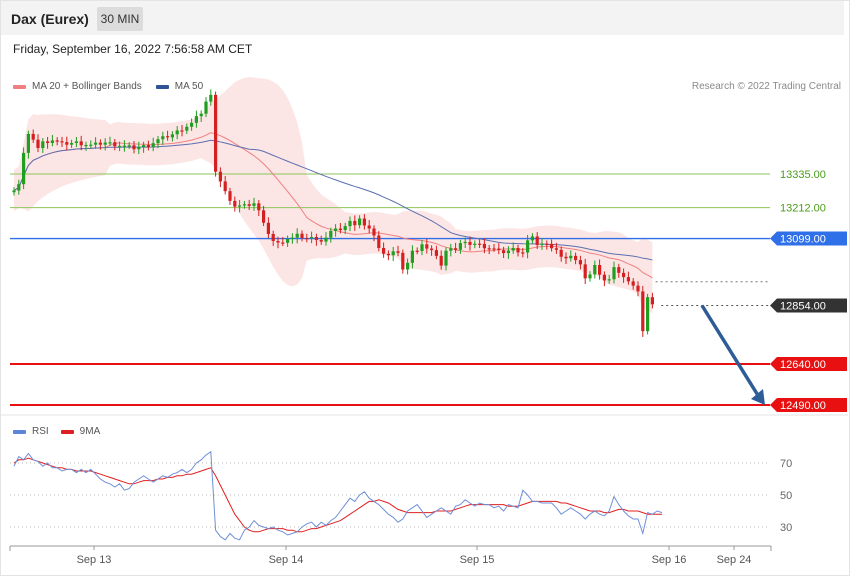  What do you see at coordinates (56, 431) in the screenshot?
I see `rsi-legend: RSI 9MA` at bounding box center [56, 431].